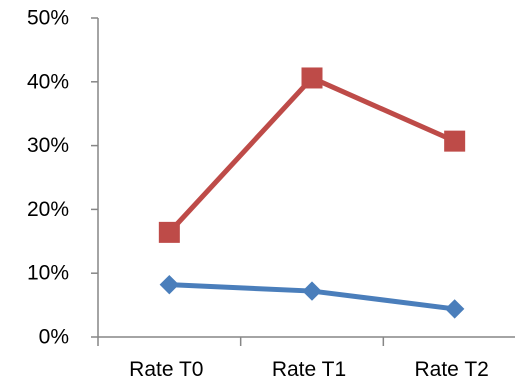 The image size is (515, 391). What do you see at coordinates (48, 273) in the screenshot?
I see `y-tick-label: 10%` at bounding box center [48, 273].